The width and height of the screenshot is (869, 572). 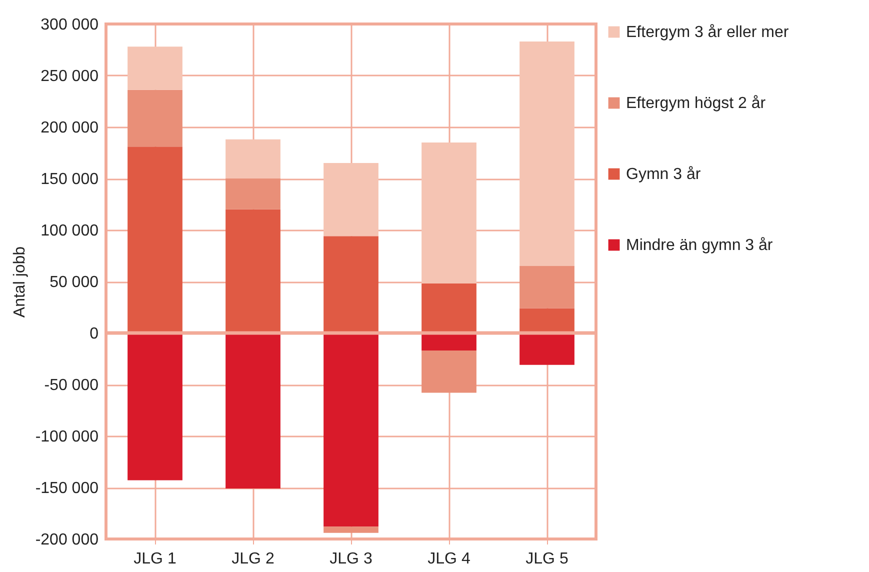 I want to click on y-tick-label: 150 000, so click(x=69, y=179).